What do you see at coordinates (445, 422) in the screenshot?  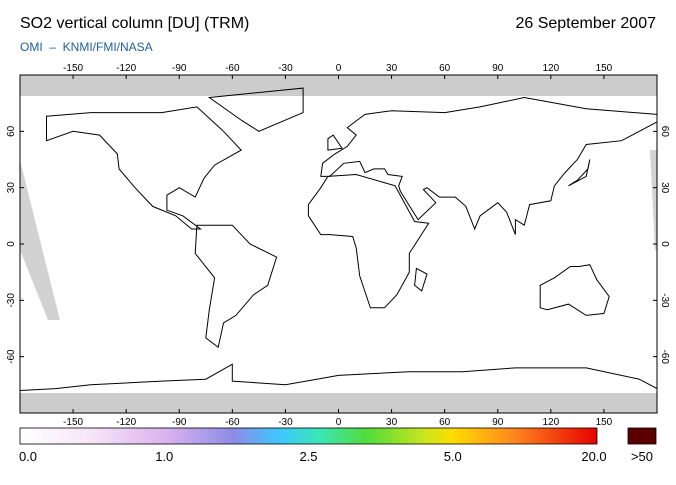 I see `lon-tick-label-bottom: 60` at bounding box center [445, 422].